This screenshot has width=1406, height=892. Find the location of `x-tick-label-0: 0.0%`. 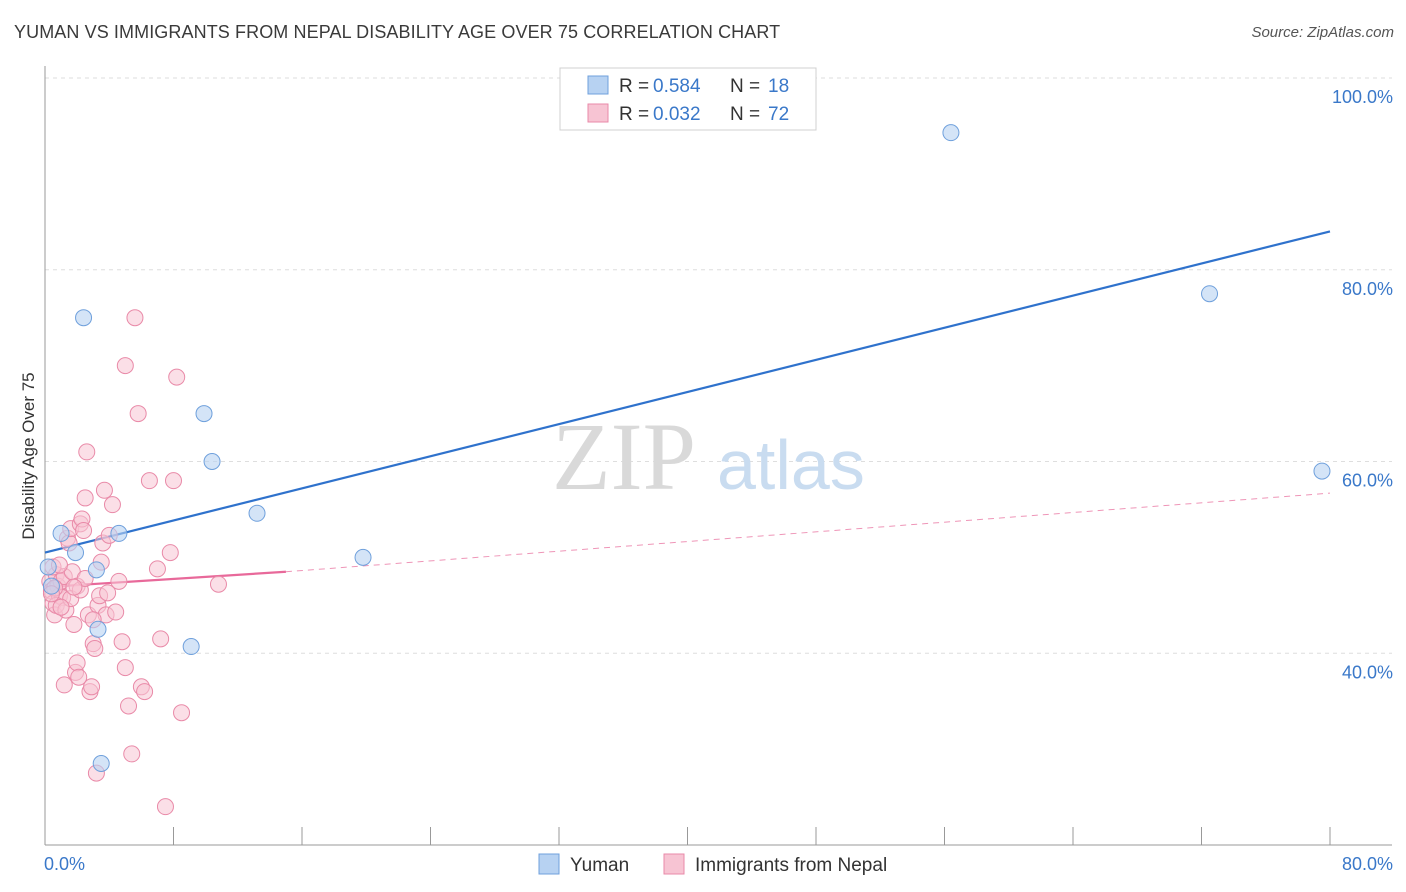

x-tick-label-0: 0.0% is located at coordinates (64, 864).